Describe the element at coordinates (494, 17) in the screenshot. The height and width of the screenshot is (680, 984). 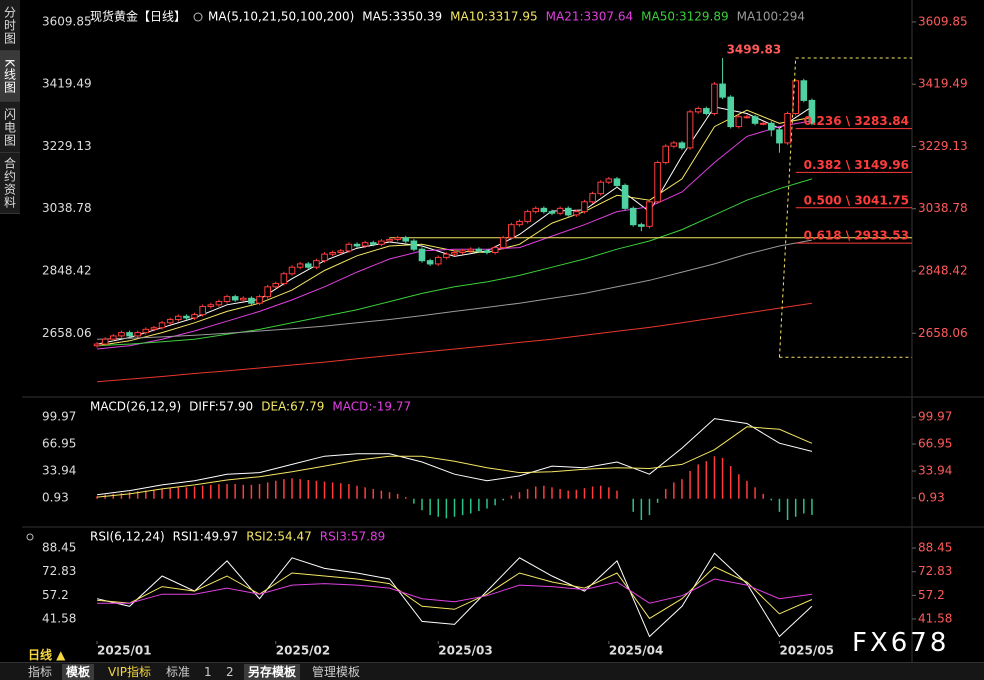
I see `legend-item: MA10:3317.95` at that location.